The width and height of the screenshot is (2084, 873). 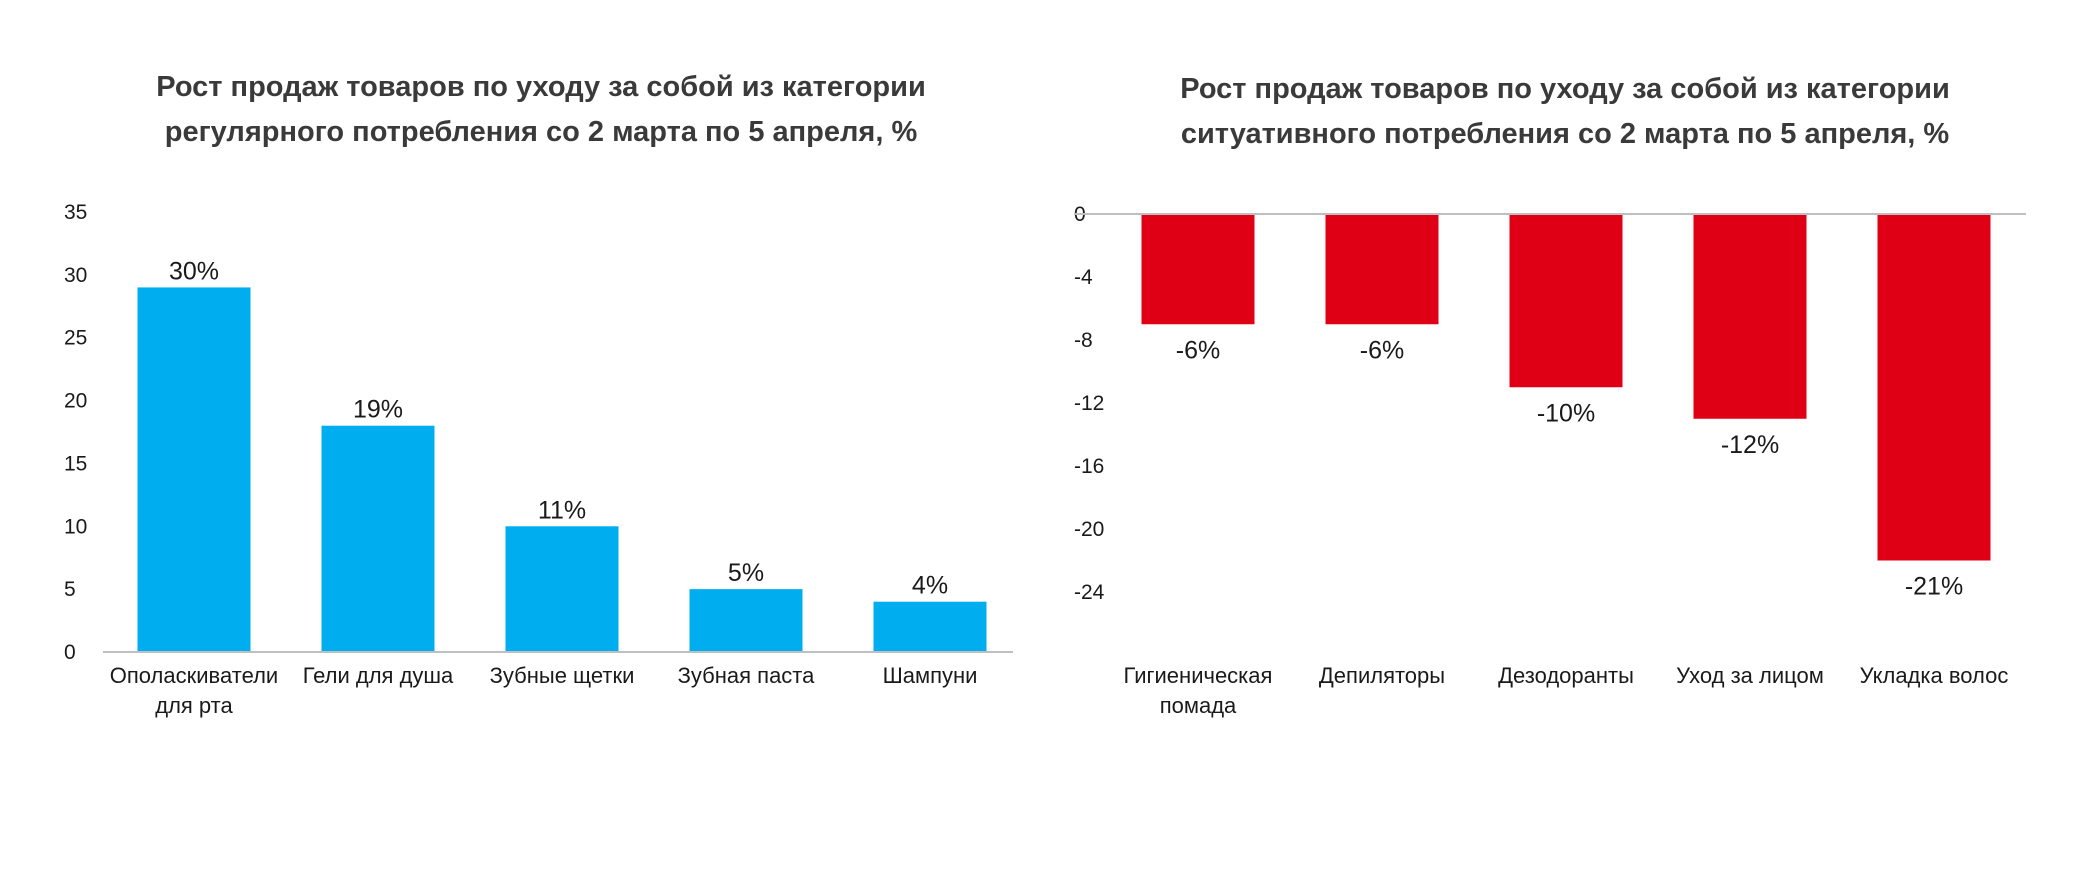 I want to click on x-tick-label: Уход за лицом, so click(x=1750, y=675).